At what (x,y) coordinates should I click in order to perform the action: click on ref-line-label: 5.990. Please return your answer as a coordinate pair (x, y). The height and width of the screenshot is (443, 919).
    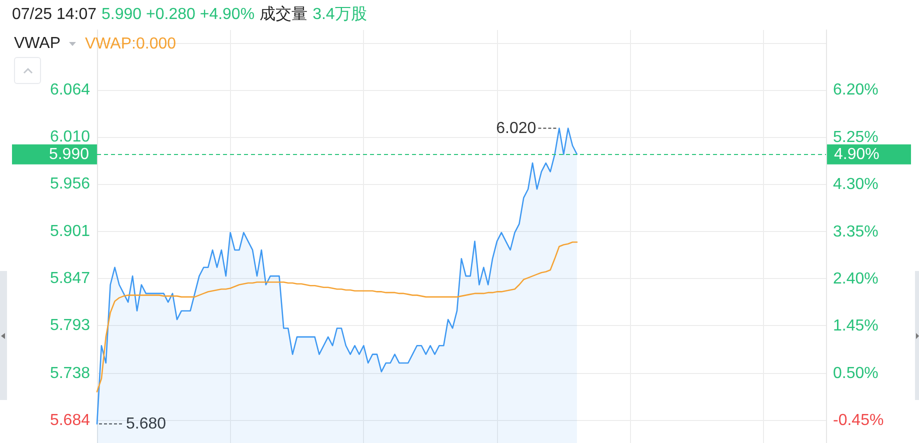
    Looking at the image, I should click on (69, 154).